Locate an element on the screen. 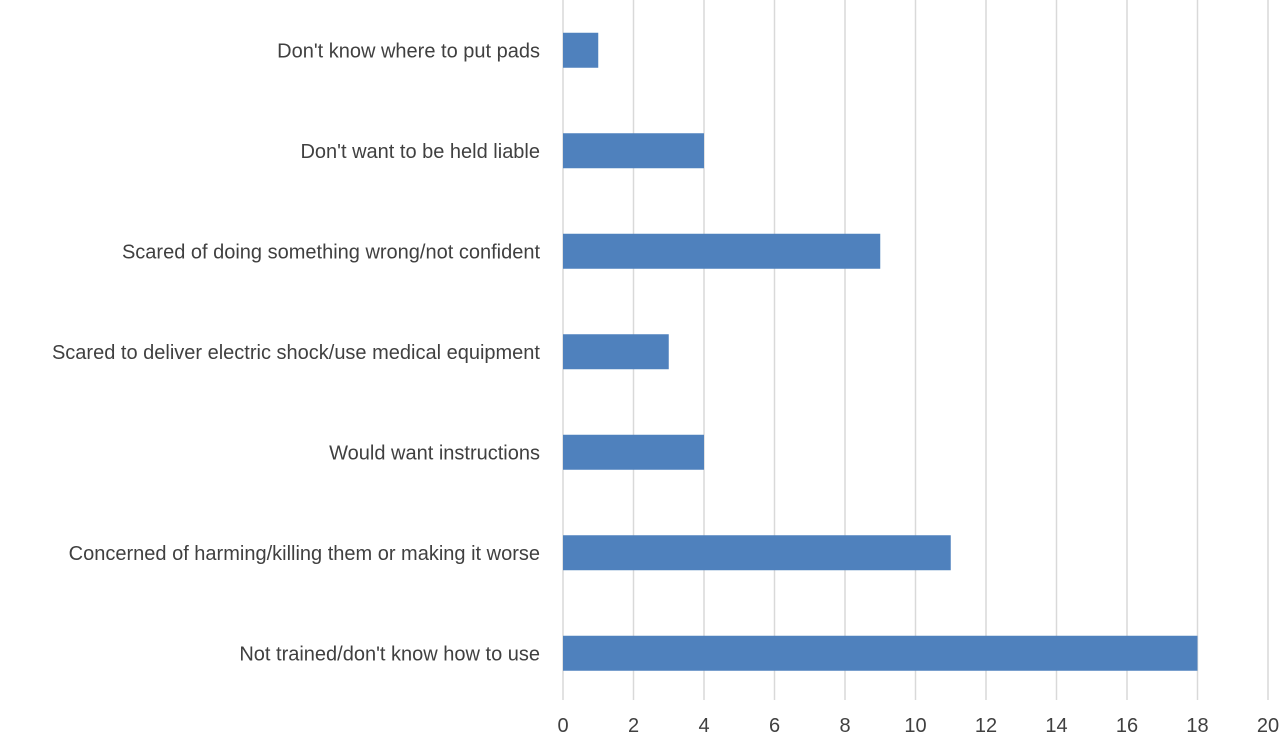 This screenshot has height=743, width=1280. x-tick-label-14: 14 is located at coordinates (1056, 726).